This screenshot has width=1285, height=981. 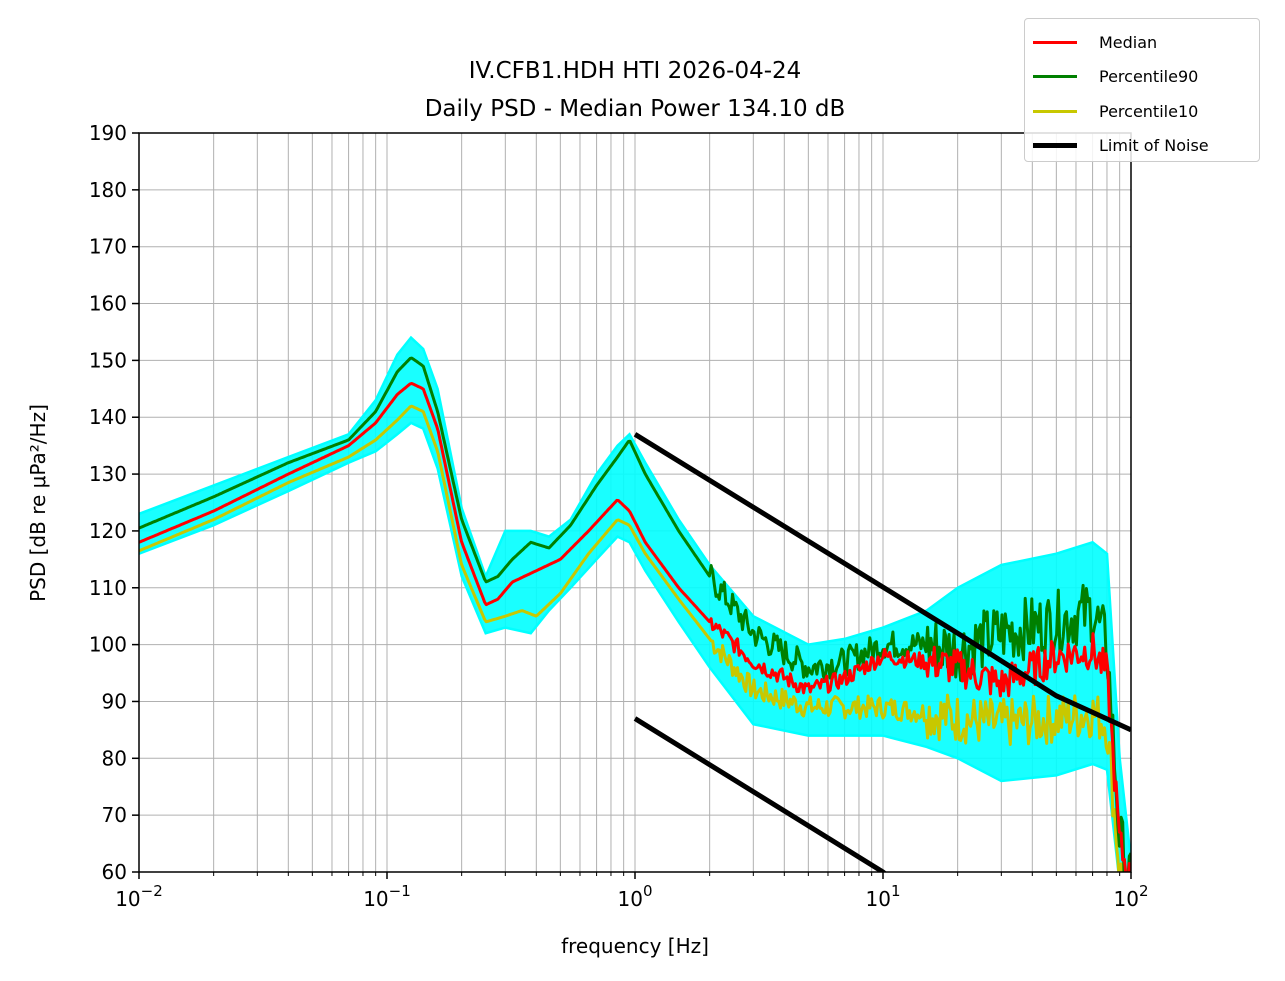 I want to click on legend-swatch-median, so click(x=1055, y=42).